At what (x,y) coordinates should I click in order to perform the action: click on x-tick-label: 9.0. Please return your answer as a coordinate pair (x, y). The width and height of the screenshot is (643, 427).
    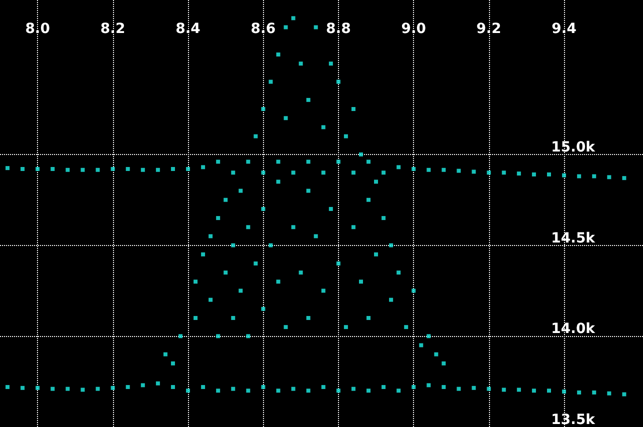
    Looking at the image, I should click on (413, 29).